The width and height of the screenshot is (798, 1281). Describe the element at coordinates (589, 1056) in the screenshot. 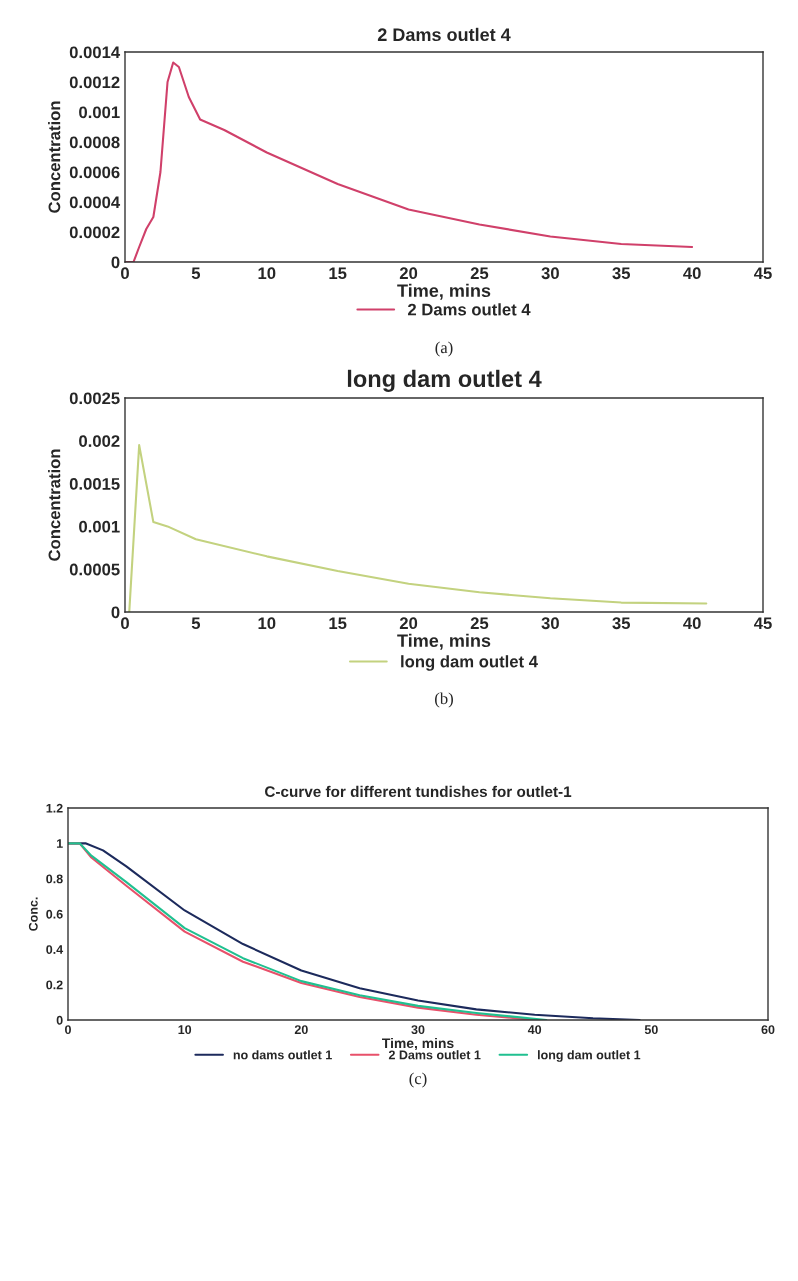

I see `legend-label: long dam outlet 1` at that location.